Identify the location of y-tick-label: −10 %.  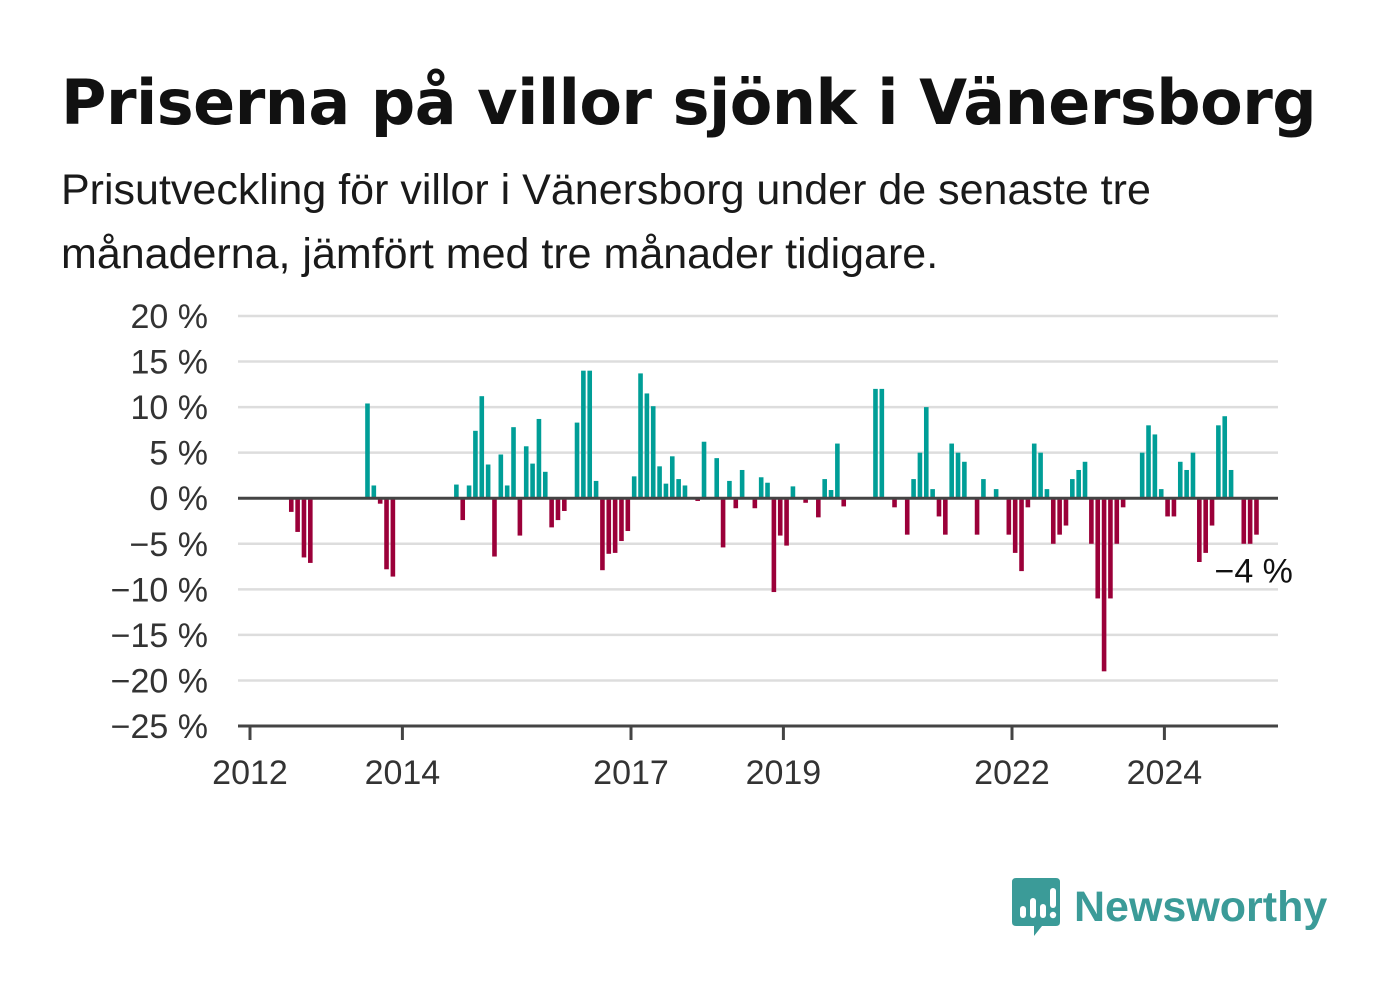
(159, 590).